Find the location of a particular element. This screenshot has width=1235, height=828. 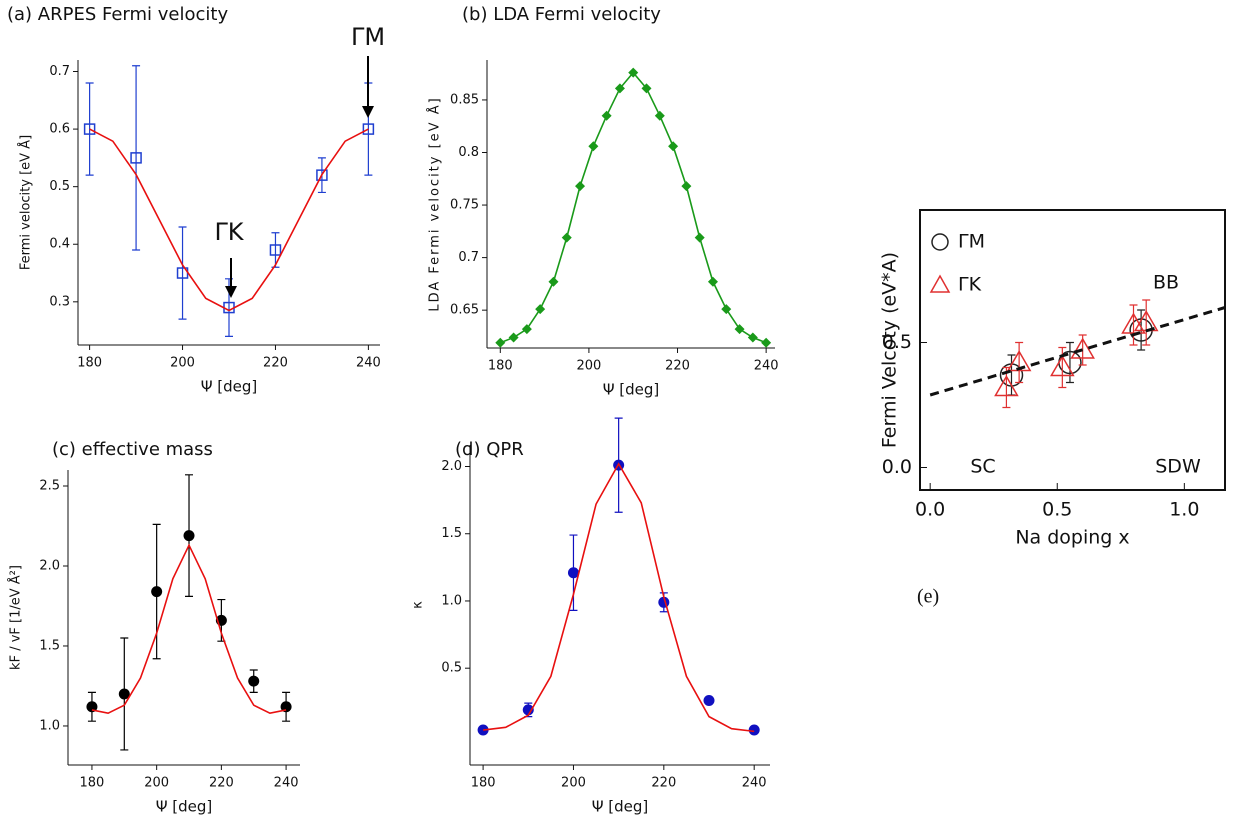

chart-title: (d) QPR is located at coordinates (489, 449).